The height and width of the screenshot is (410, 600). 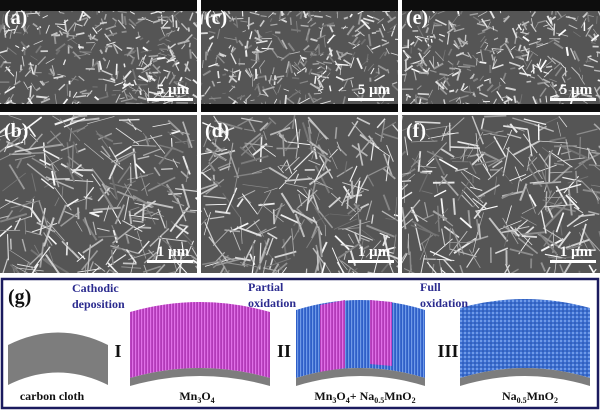 I want to click on step-label: Cathodic, so click(x=95, y=288).